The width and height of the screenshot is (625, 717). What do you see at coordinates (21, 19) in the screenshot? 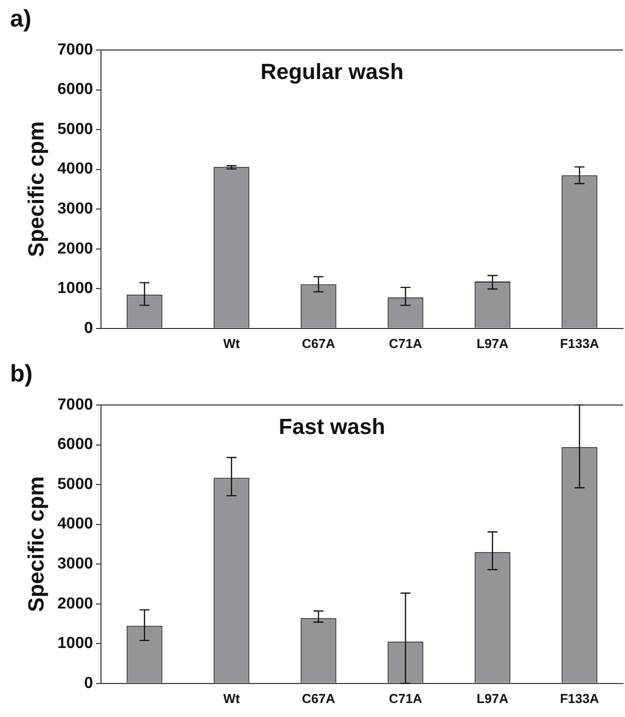
I see `text: a)` at bounding box center [21, 19].